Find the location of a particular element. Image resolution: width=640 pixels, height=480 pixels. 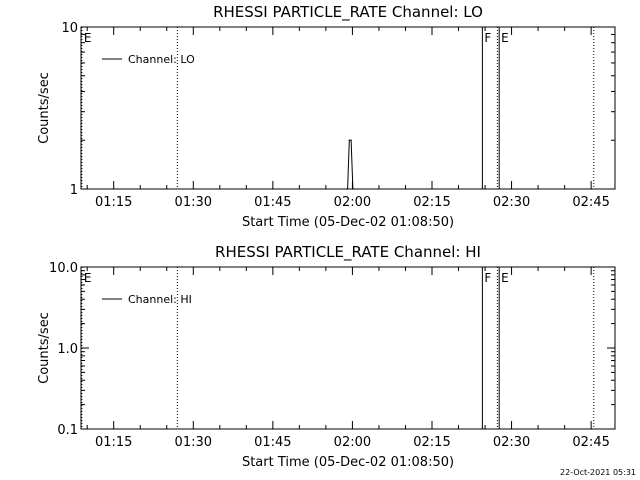

legend-label: Channel: HI is located at coordinates (160, 299).